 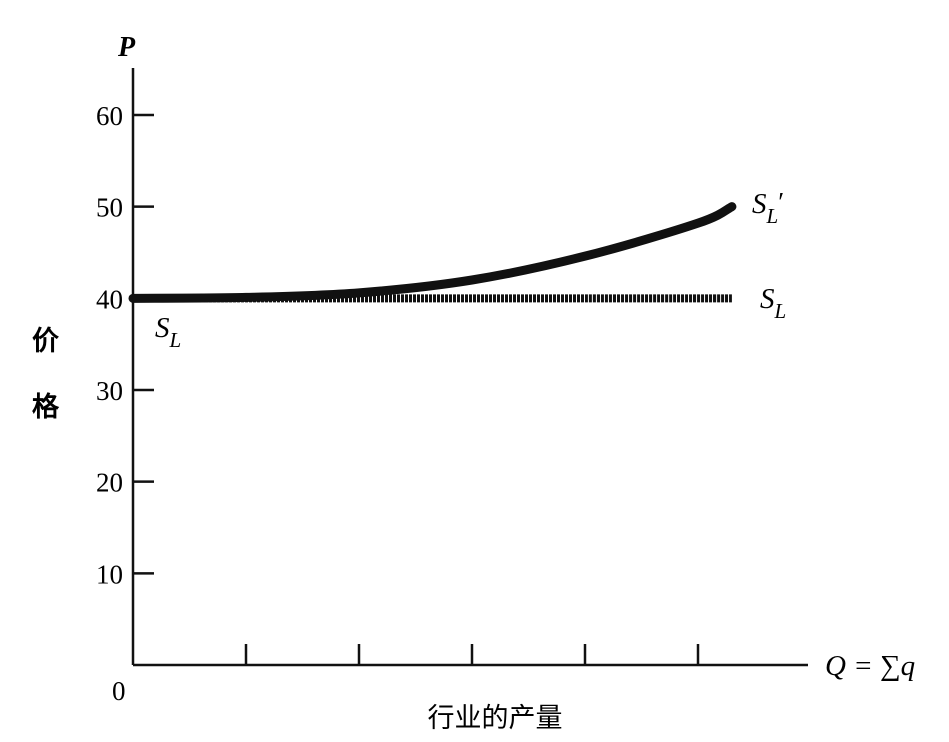 I want to click on y-axis-variable: P, so click(x=126, y=47).